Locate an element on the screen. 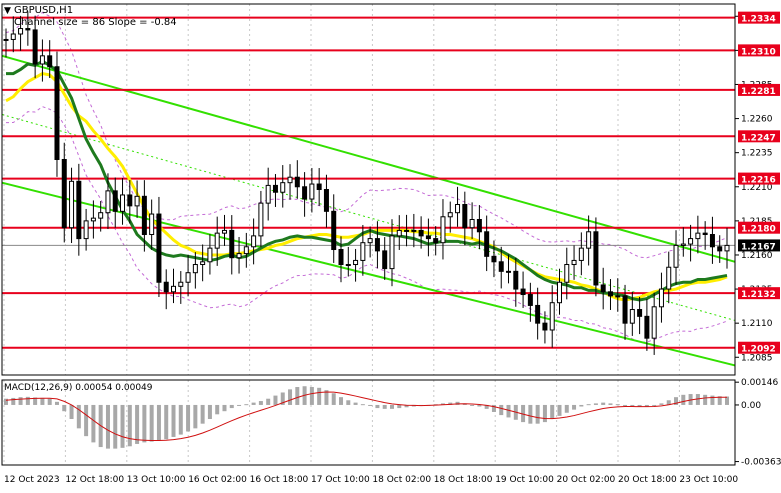 This screenshot has height=493, width=781. macd-subwindow: MACD(12,26,9) 0.00054 0.00049 is located at coordinates (366, 416).